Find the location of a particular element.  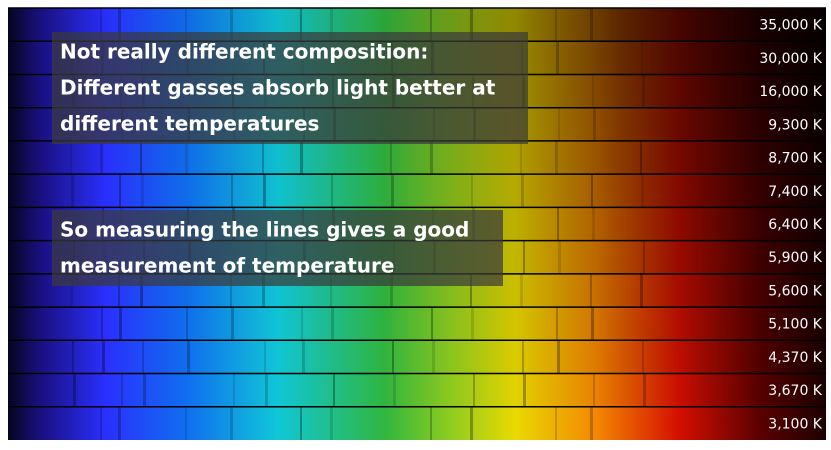

spectrum-row: 8,700 K is located at coordinates (417, 157).